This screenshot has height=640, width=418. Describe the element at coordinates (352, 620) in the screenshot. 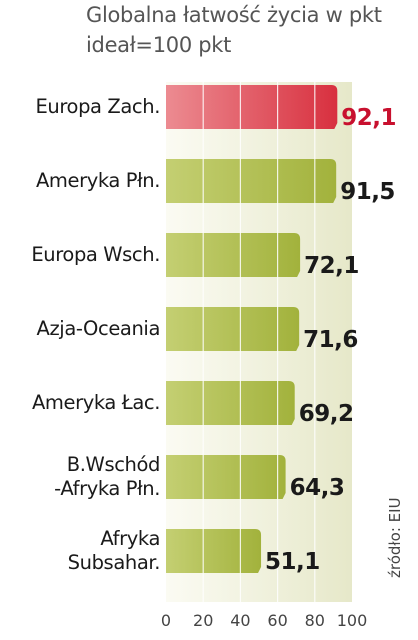

I see `tick-label-100: 100` at that location.